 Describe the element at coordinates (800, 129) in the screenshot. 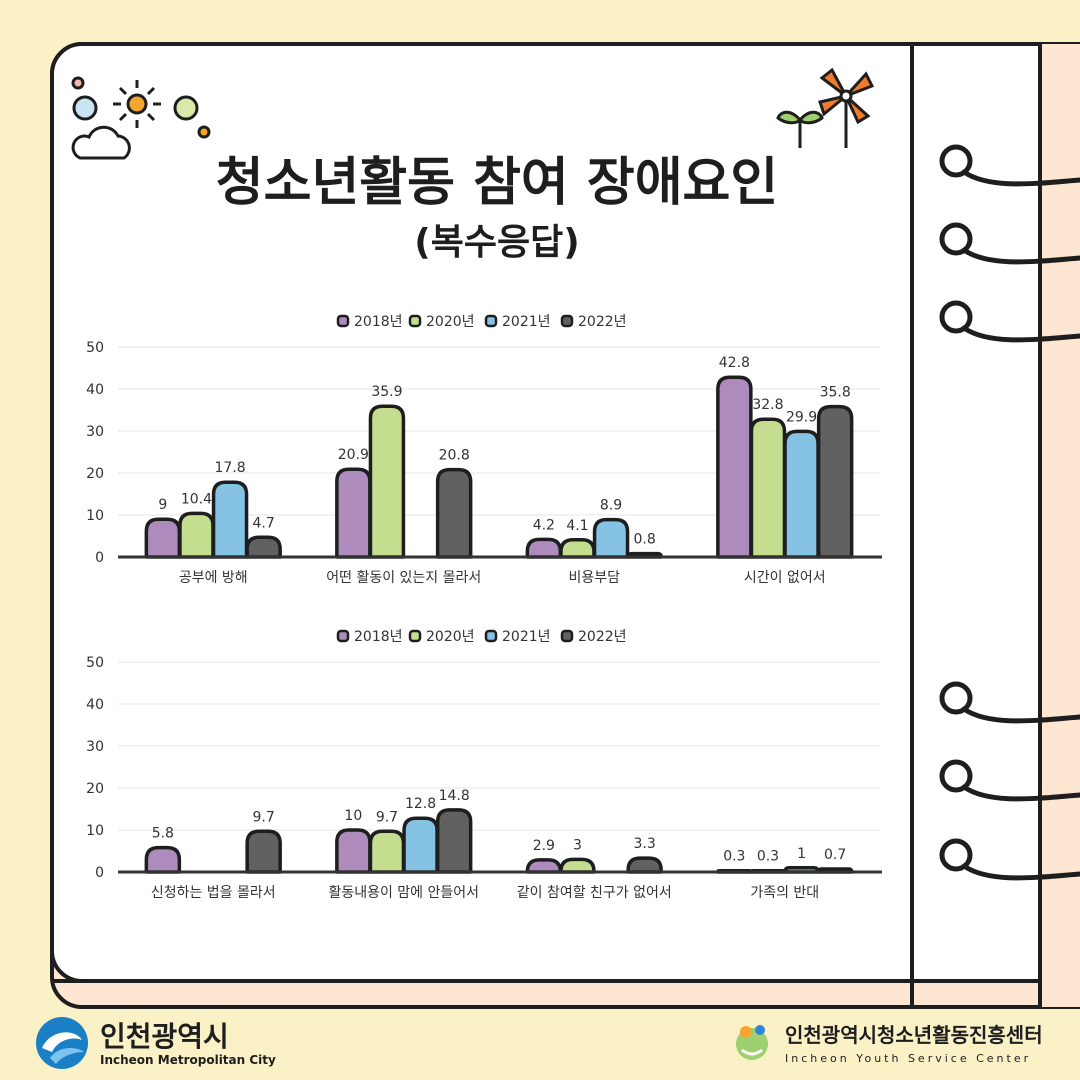

I see `sprout-icon` at that location.